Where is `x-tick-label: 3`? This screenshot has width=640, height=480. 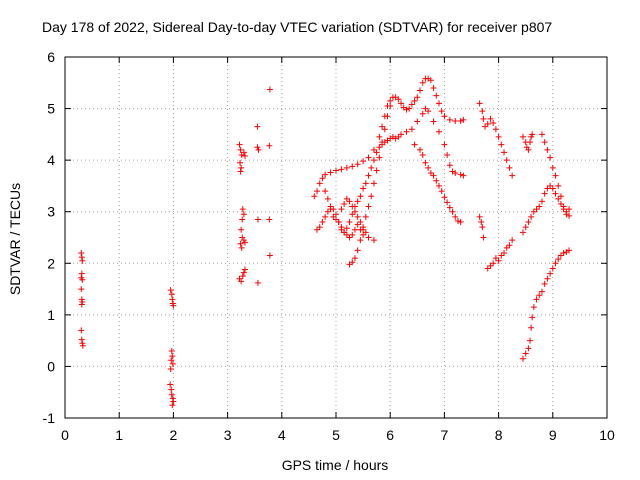
x-tick-label: 3 is located at coordinates (228, 435).